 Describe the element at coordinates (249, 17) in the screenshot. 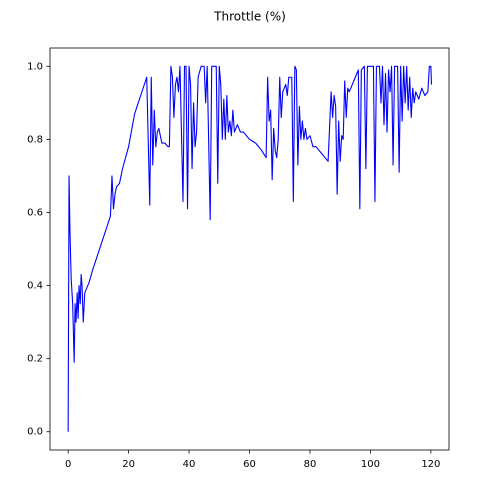

I see `chart-title: Throttle (%)` at that location.